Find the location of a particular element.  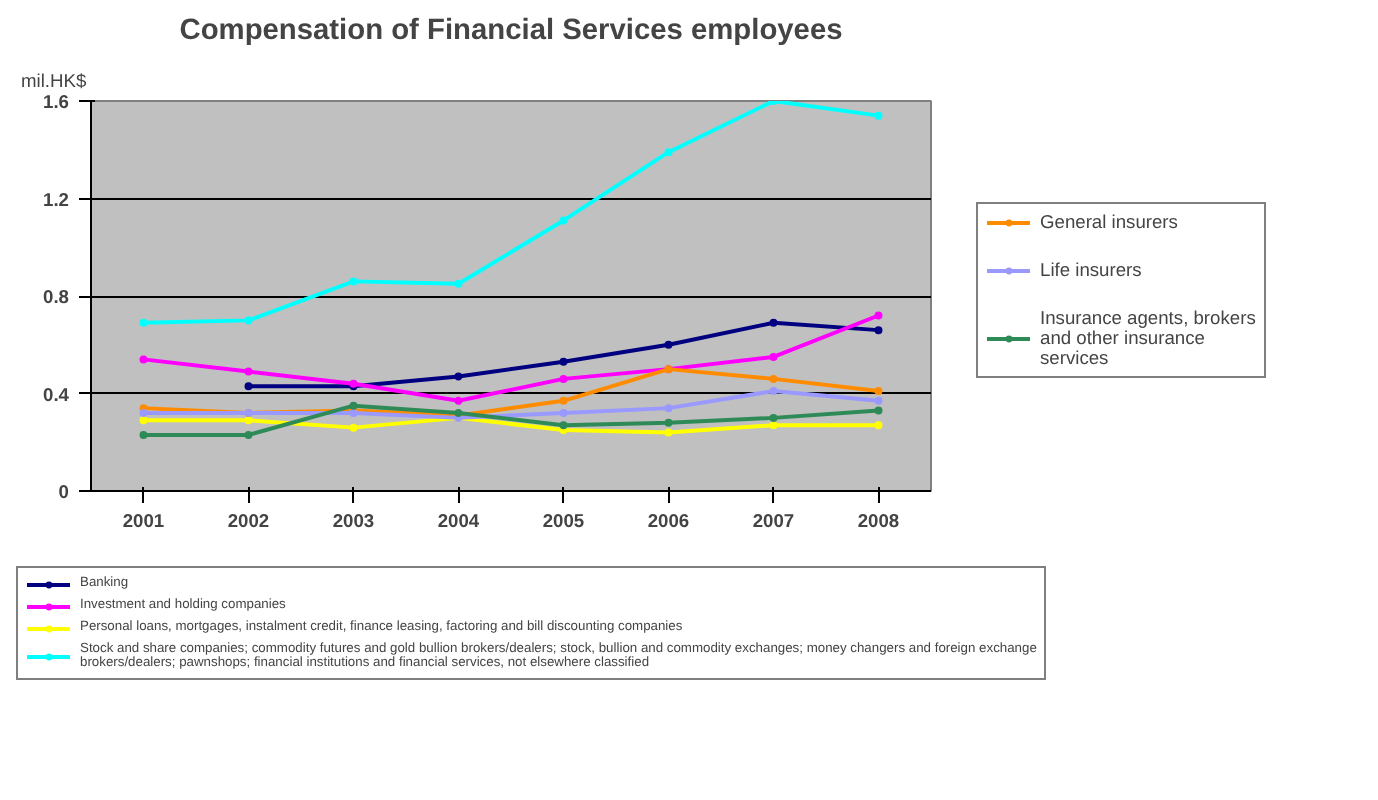

y-tick-label: 0.8 is located at coordinates (56, 297).